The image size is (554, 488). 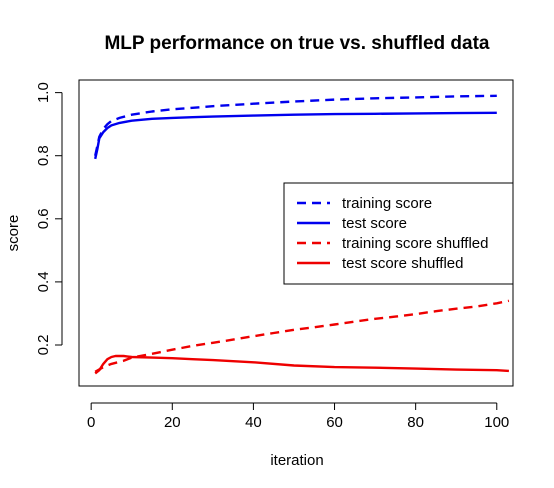 I want to click on y-axis-label: score, so click(x=13, y=233).